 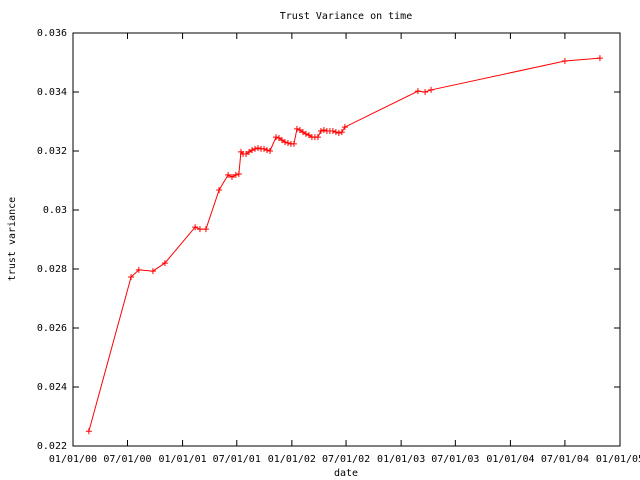 I want to click on x-tick-label: 01/01/02, so click(x=292, y=459).